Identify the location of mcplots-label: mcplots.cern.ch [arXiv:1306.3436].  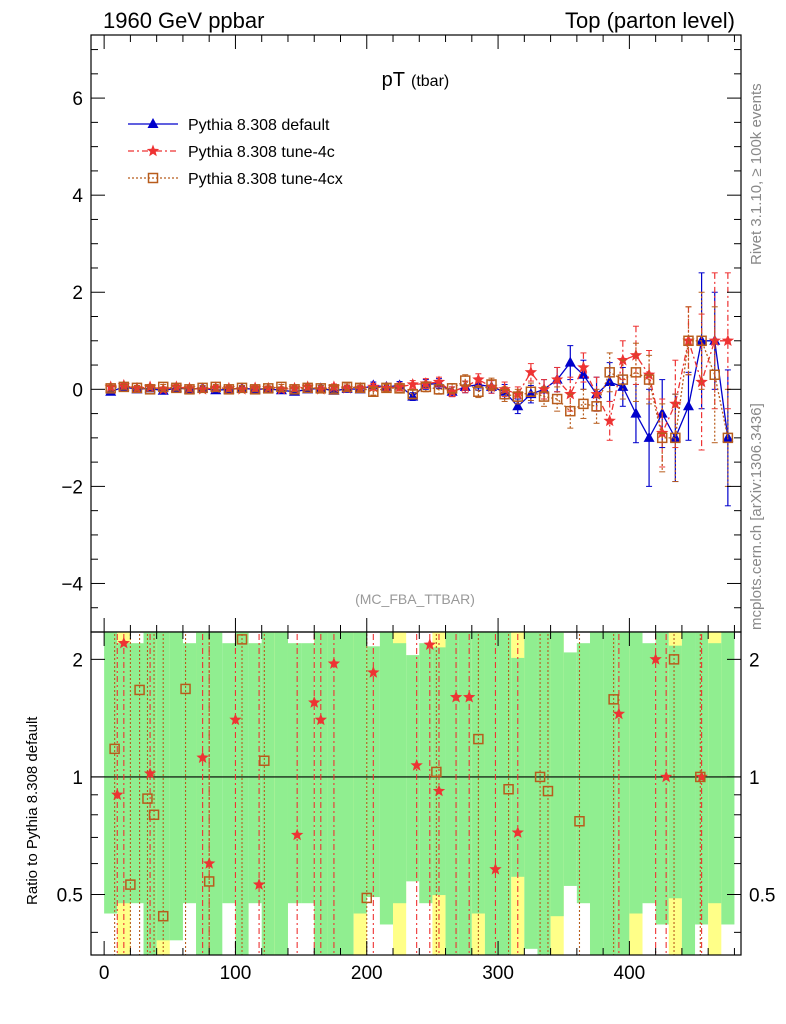
(756, 516).